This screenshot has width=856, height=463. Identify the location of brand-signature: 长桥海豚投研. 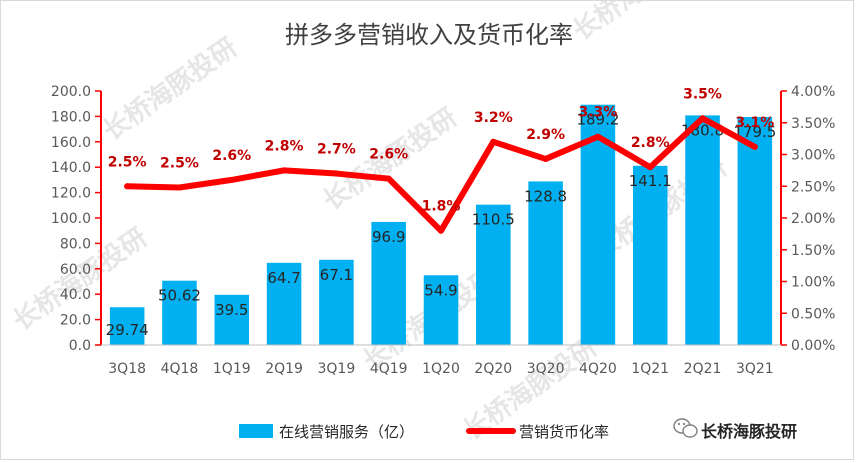
(735, 429).